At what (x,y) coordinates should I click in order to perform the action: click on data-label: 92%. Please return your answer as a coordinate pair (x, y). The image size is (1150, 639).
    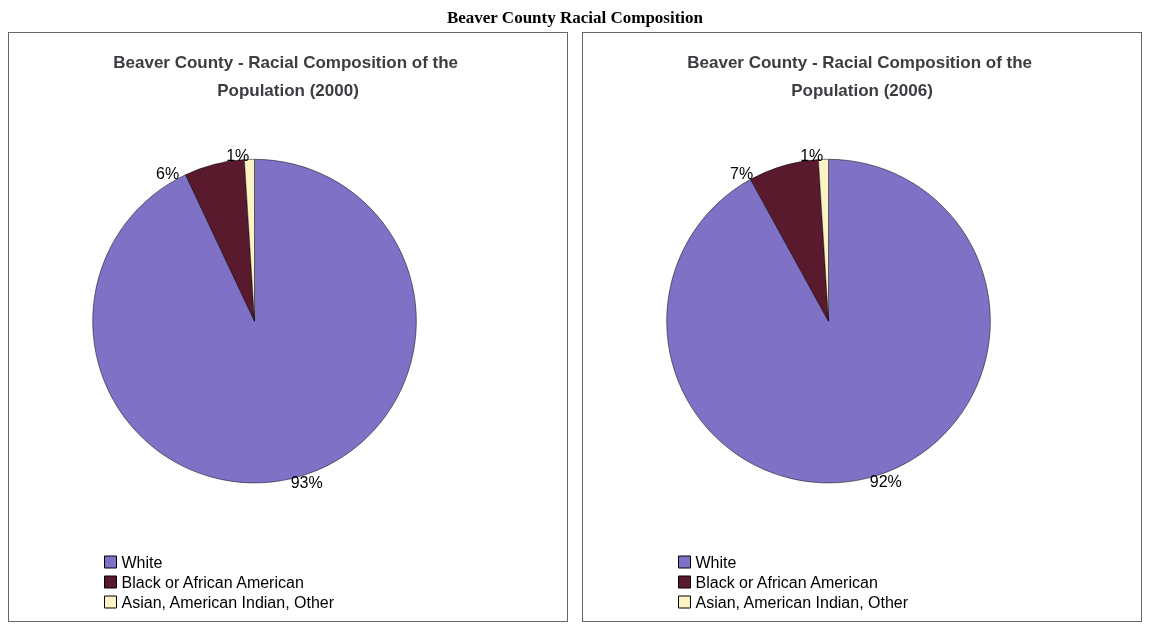
    Looking at the image, I should click on (885, 482).